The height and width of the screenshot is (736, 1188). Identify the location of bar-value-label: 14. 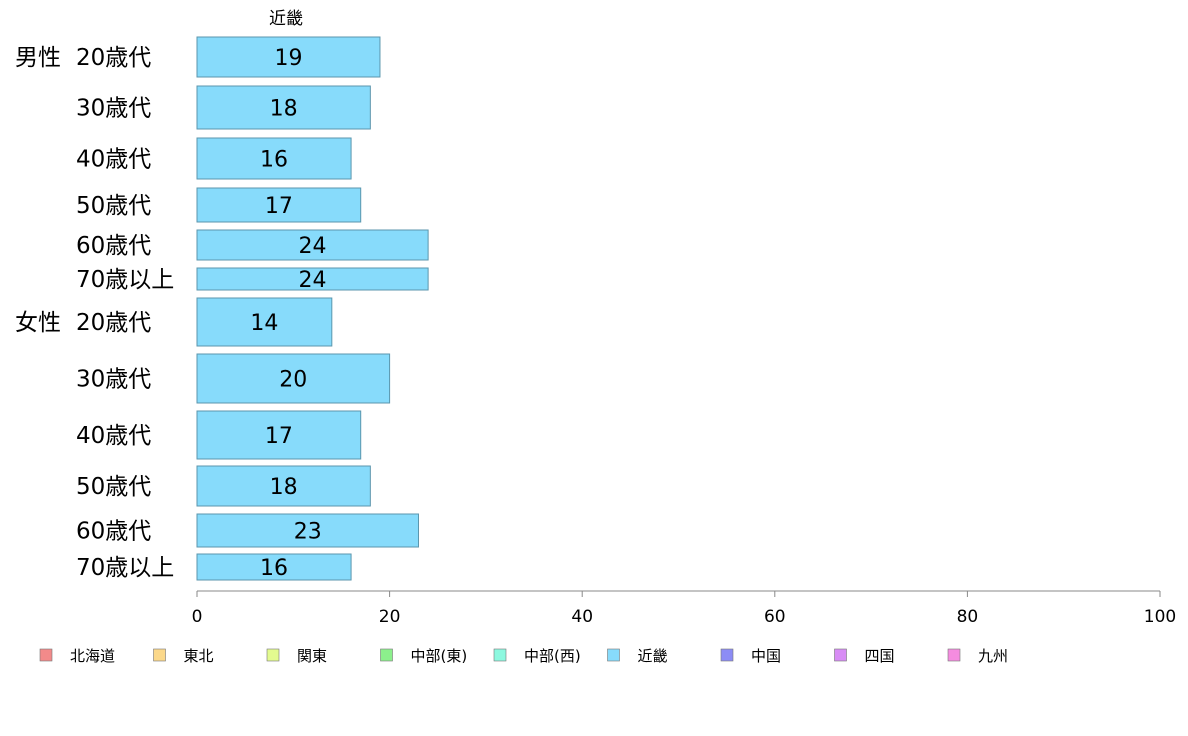
(264, 323).